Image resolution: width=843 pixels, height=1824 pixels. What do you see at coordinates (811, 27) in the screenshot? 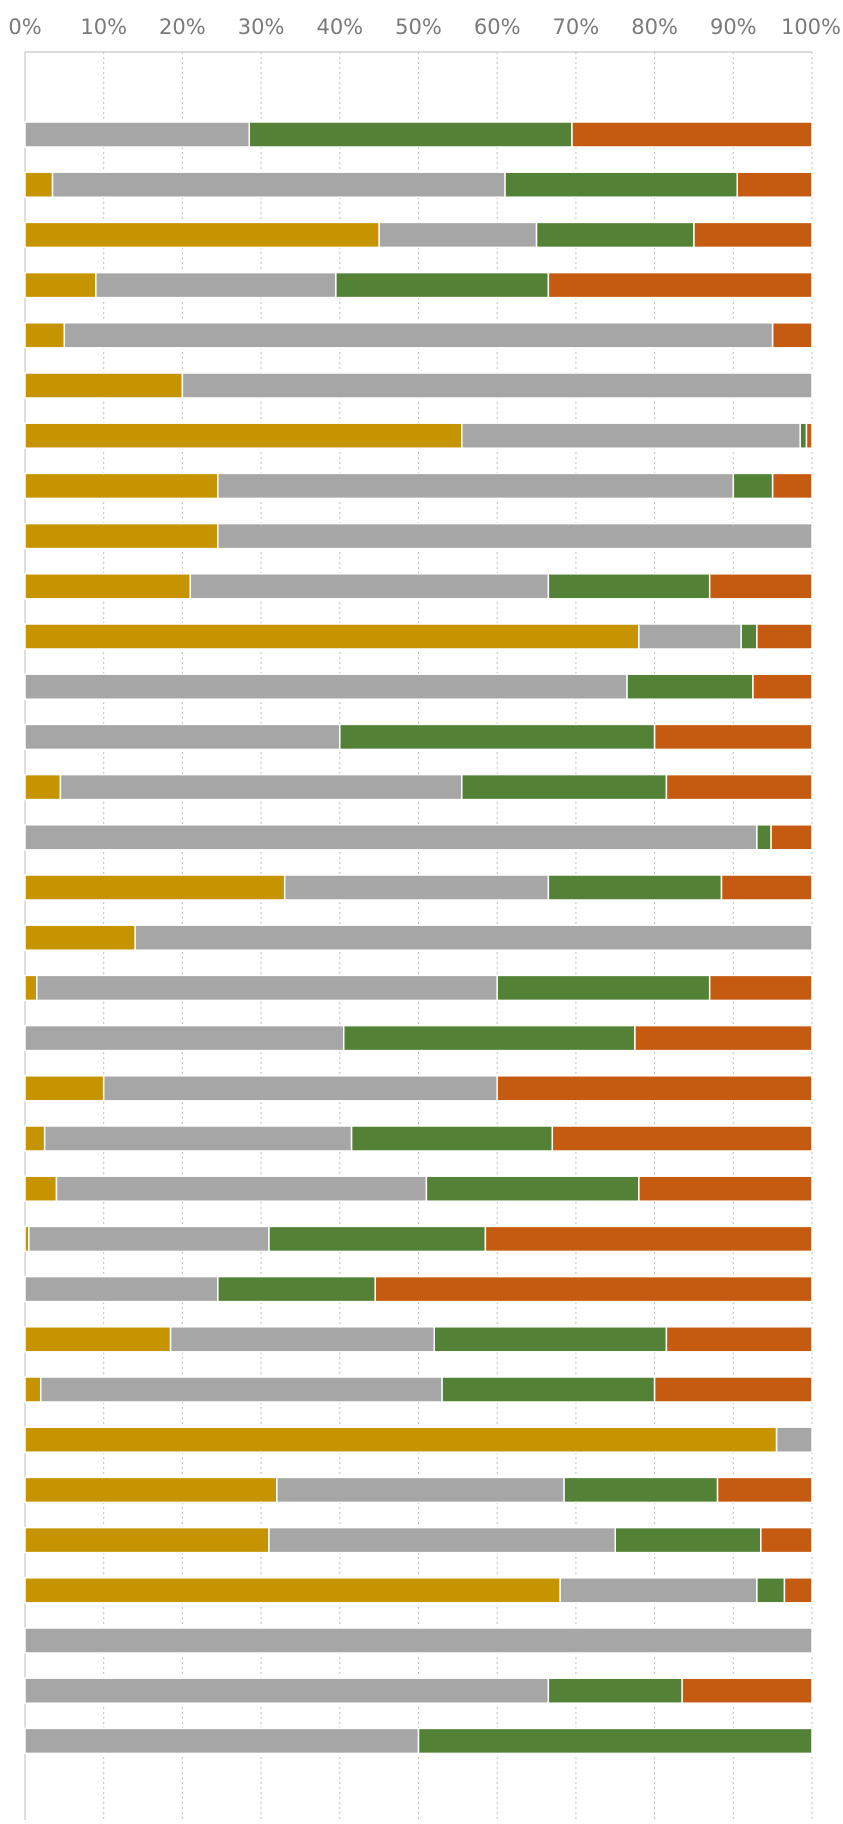
I see `x-tick-label: 100%` at bounding box center [811, 27].